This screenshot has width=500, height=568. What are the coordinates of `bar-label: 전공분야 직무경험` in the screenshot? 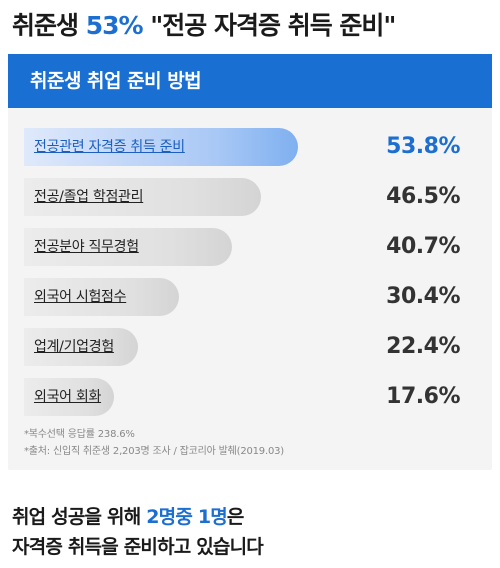 It's located at (86, 247).